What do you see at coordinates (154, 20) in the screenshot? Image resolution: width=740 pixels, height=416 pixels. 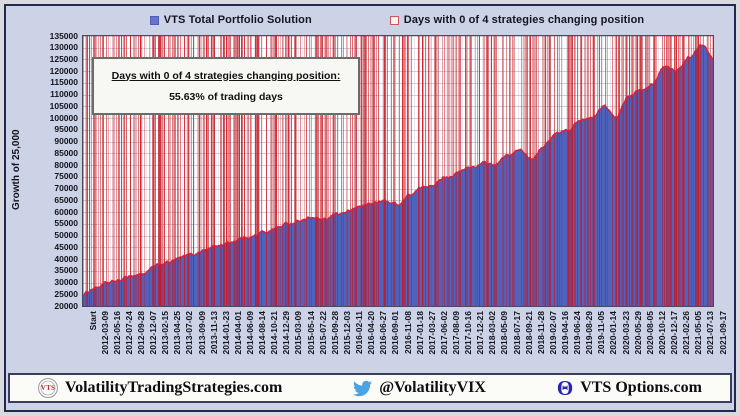 I see `portfolio-series-swatch-icon` at bounding box center [154, 20].